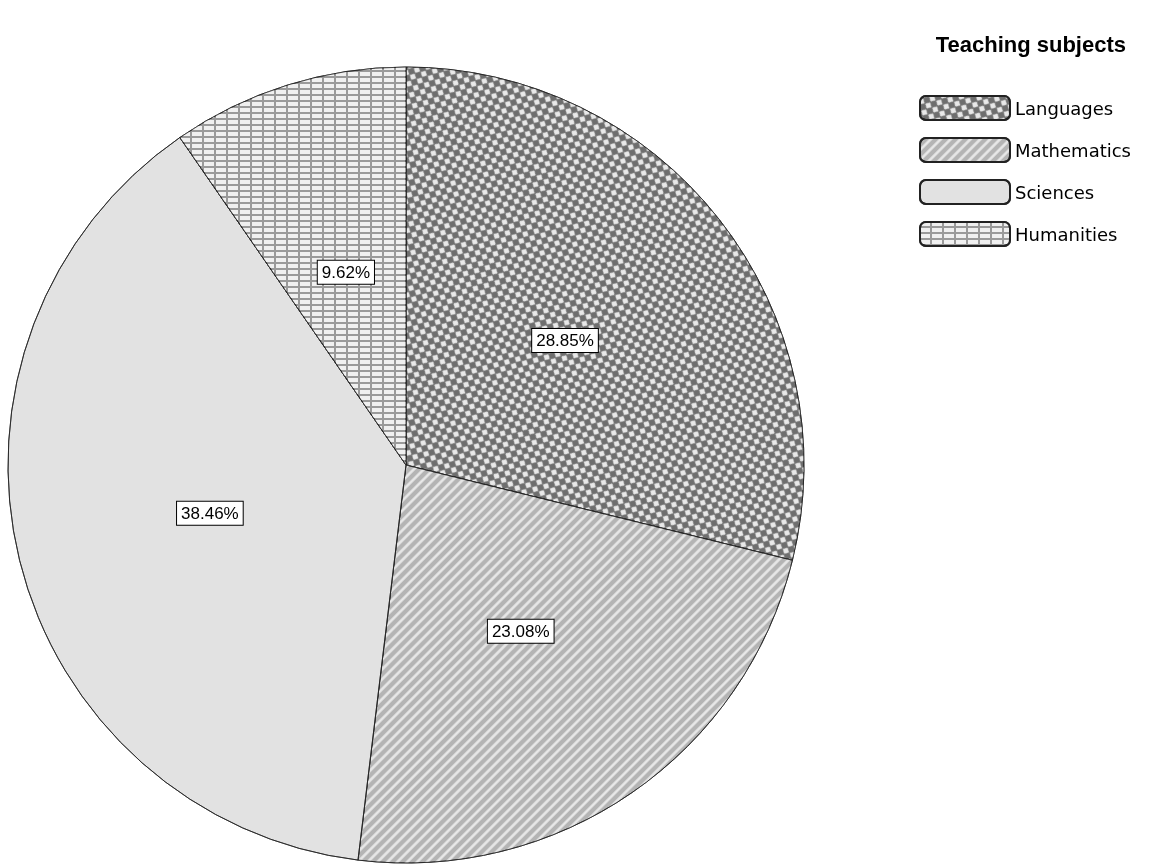  Describe the element at coordinates (1030, 44) in the screenshot. I see `legend-title: Teaching subjects` at that location.